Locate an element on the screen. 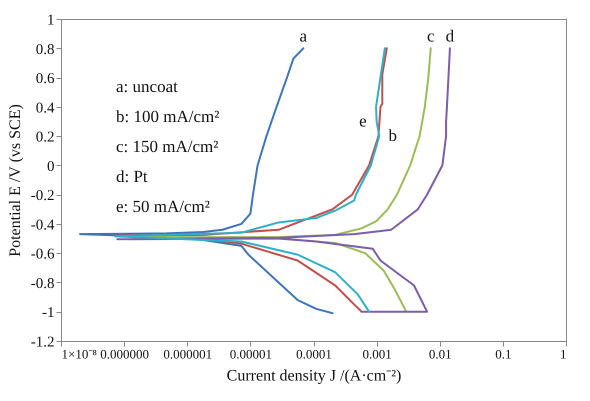 The height and width of the screenshot is (401, 590). y-tick-label: -1.2 is located at coordinates (42, 342).